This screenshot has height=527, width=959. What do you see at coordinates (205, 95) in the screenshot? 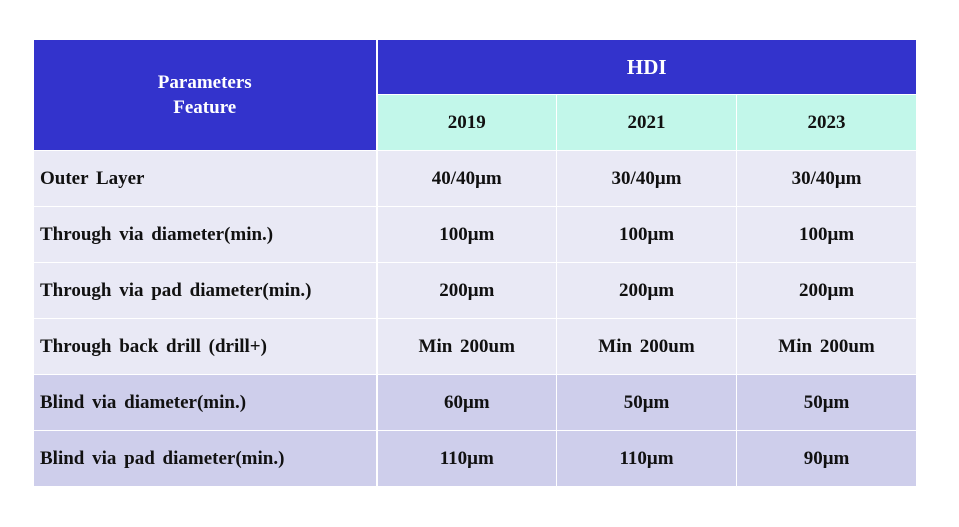
I see `parameters-feature-header: Parameters Feature` at bounding box center [205, 95].